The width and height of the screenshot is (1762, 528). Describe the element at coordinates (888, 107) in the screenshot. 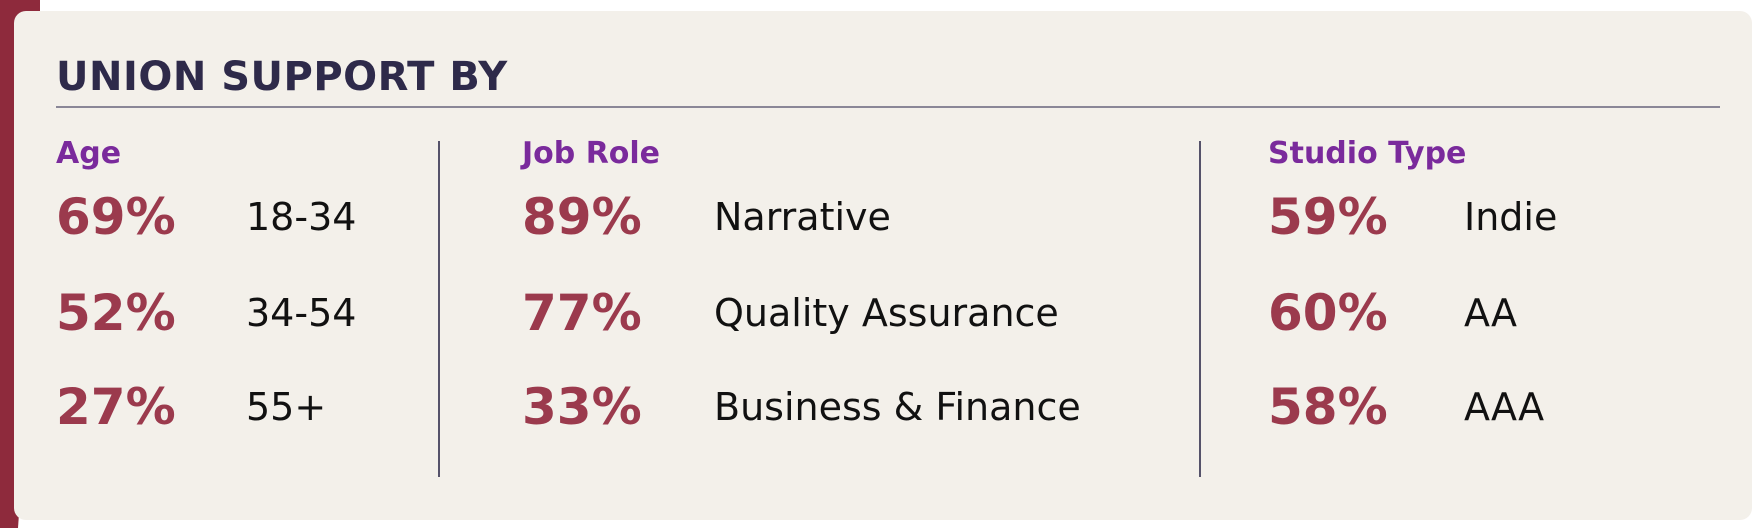

I see `title-rule` at that location.